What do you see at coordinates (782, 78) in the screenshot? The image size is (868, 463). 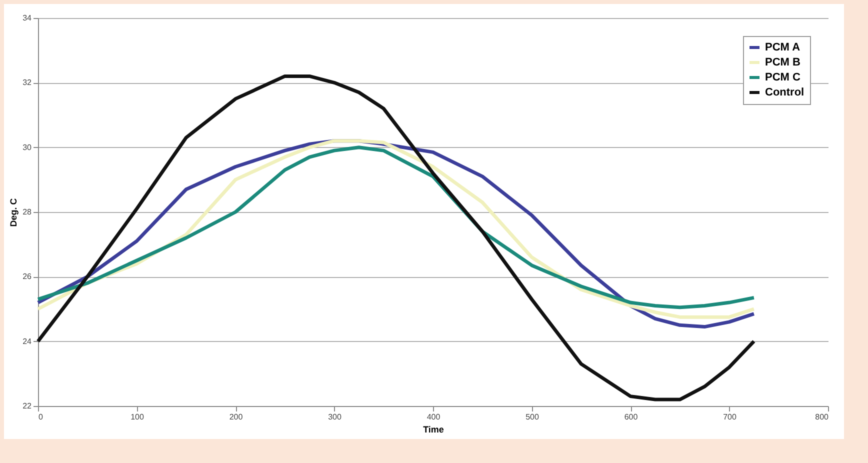 I see `legend-label: PCM C` at bounding box center [782, 78].